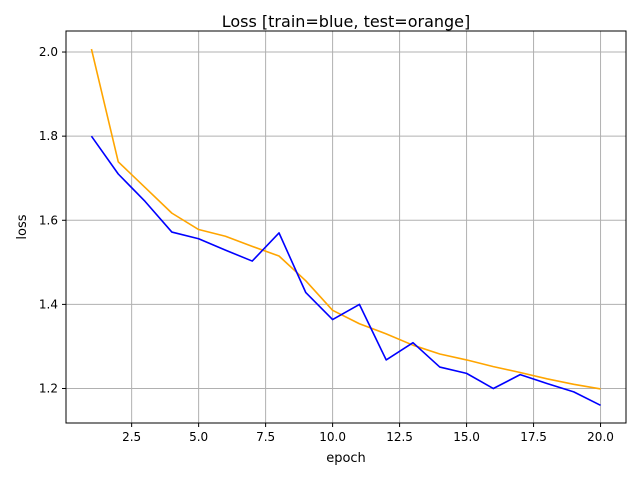 The width and height of the screenshot is (640, 480). What do you see at coordinates (131, 437) in the screenshot?
I see `x-tick-label: 2.5` at bounding box center [131, 437].